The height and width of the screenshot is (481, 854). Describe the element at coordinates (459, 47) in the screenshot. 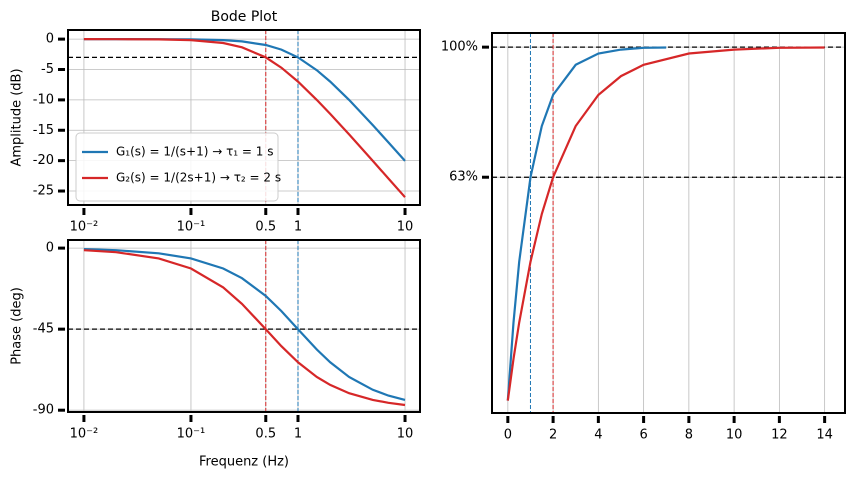

I see `y-tick-label: 100%` at that location.